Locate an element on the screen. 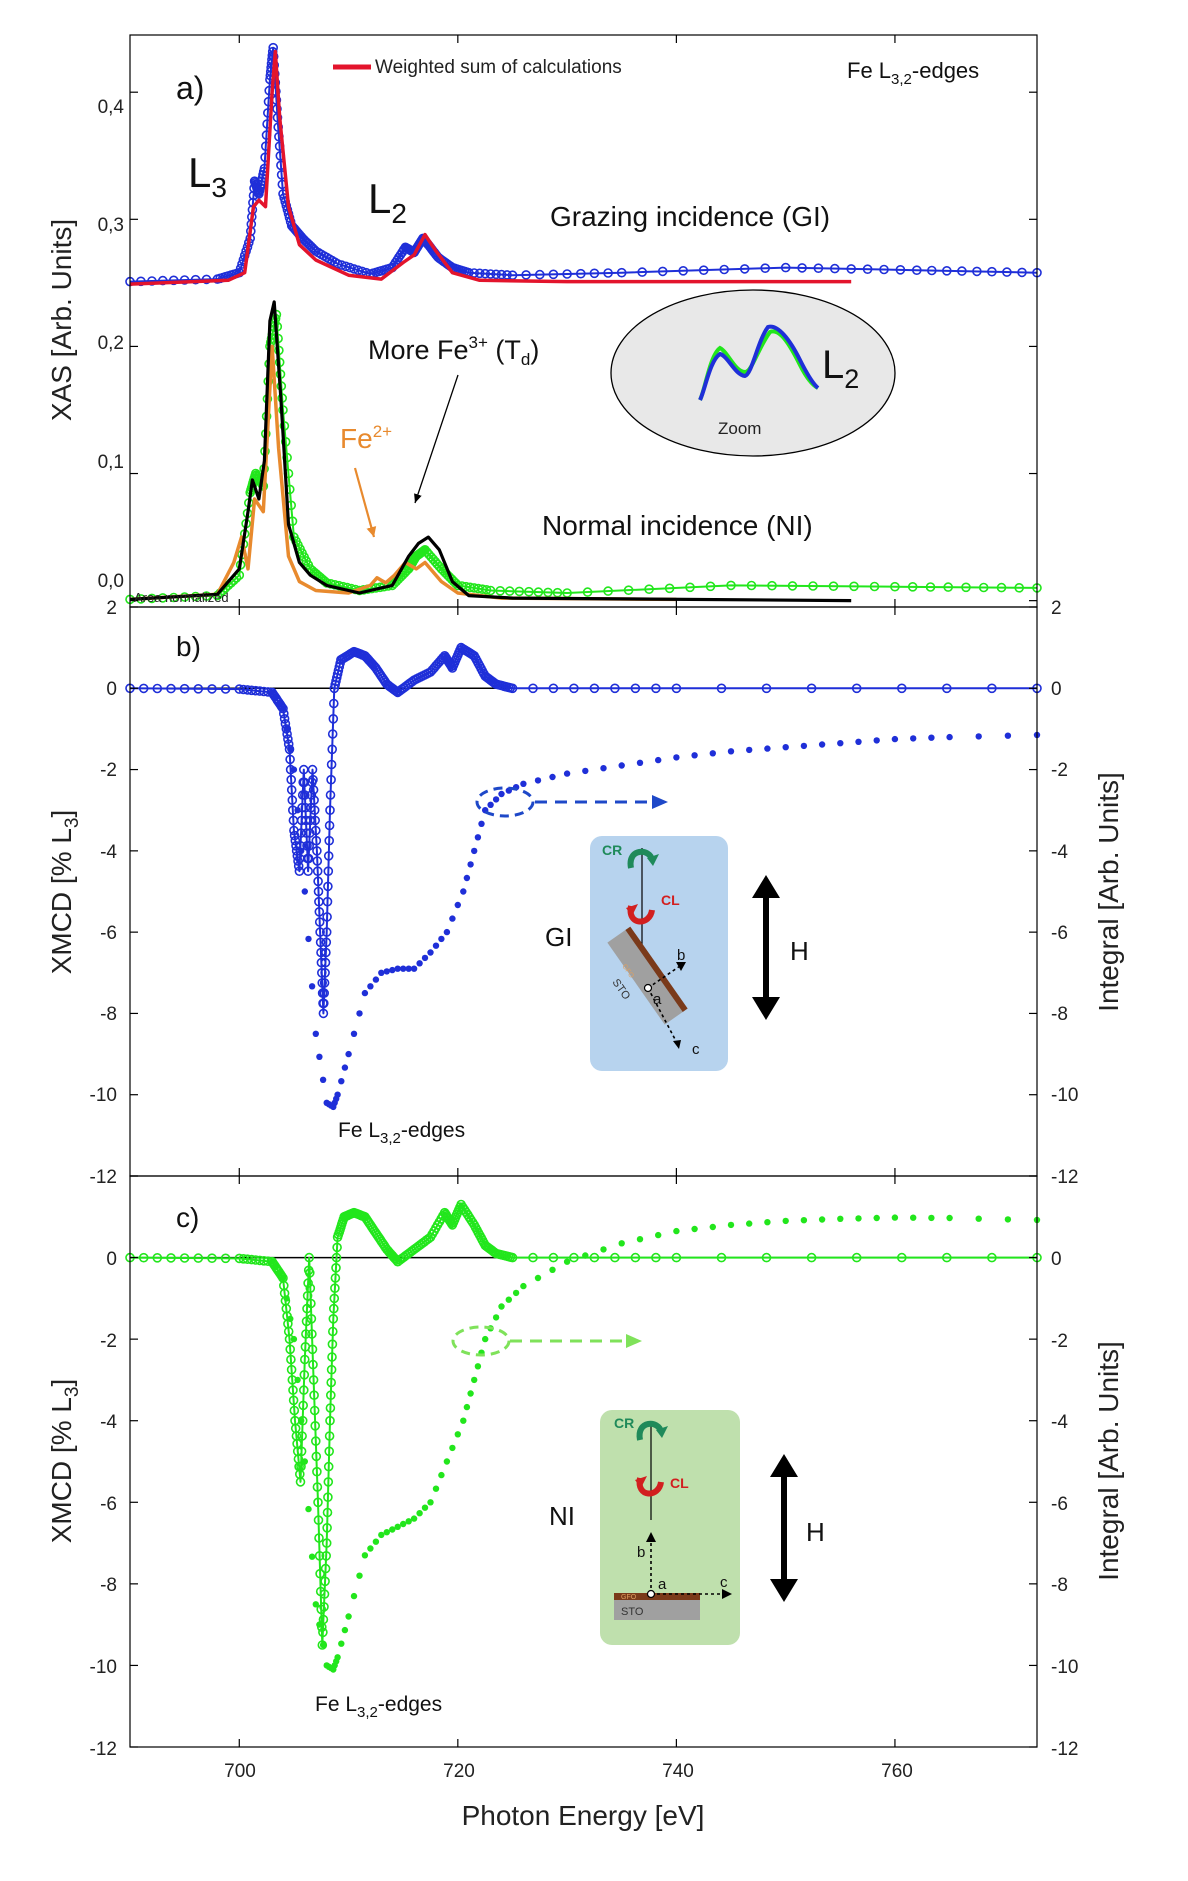 Image resolution: width=1188 pixels, height=1881 pixels. c-integral-marker-ellipse is located at coordinates (481, 1341).